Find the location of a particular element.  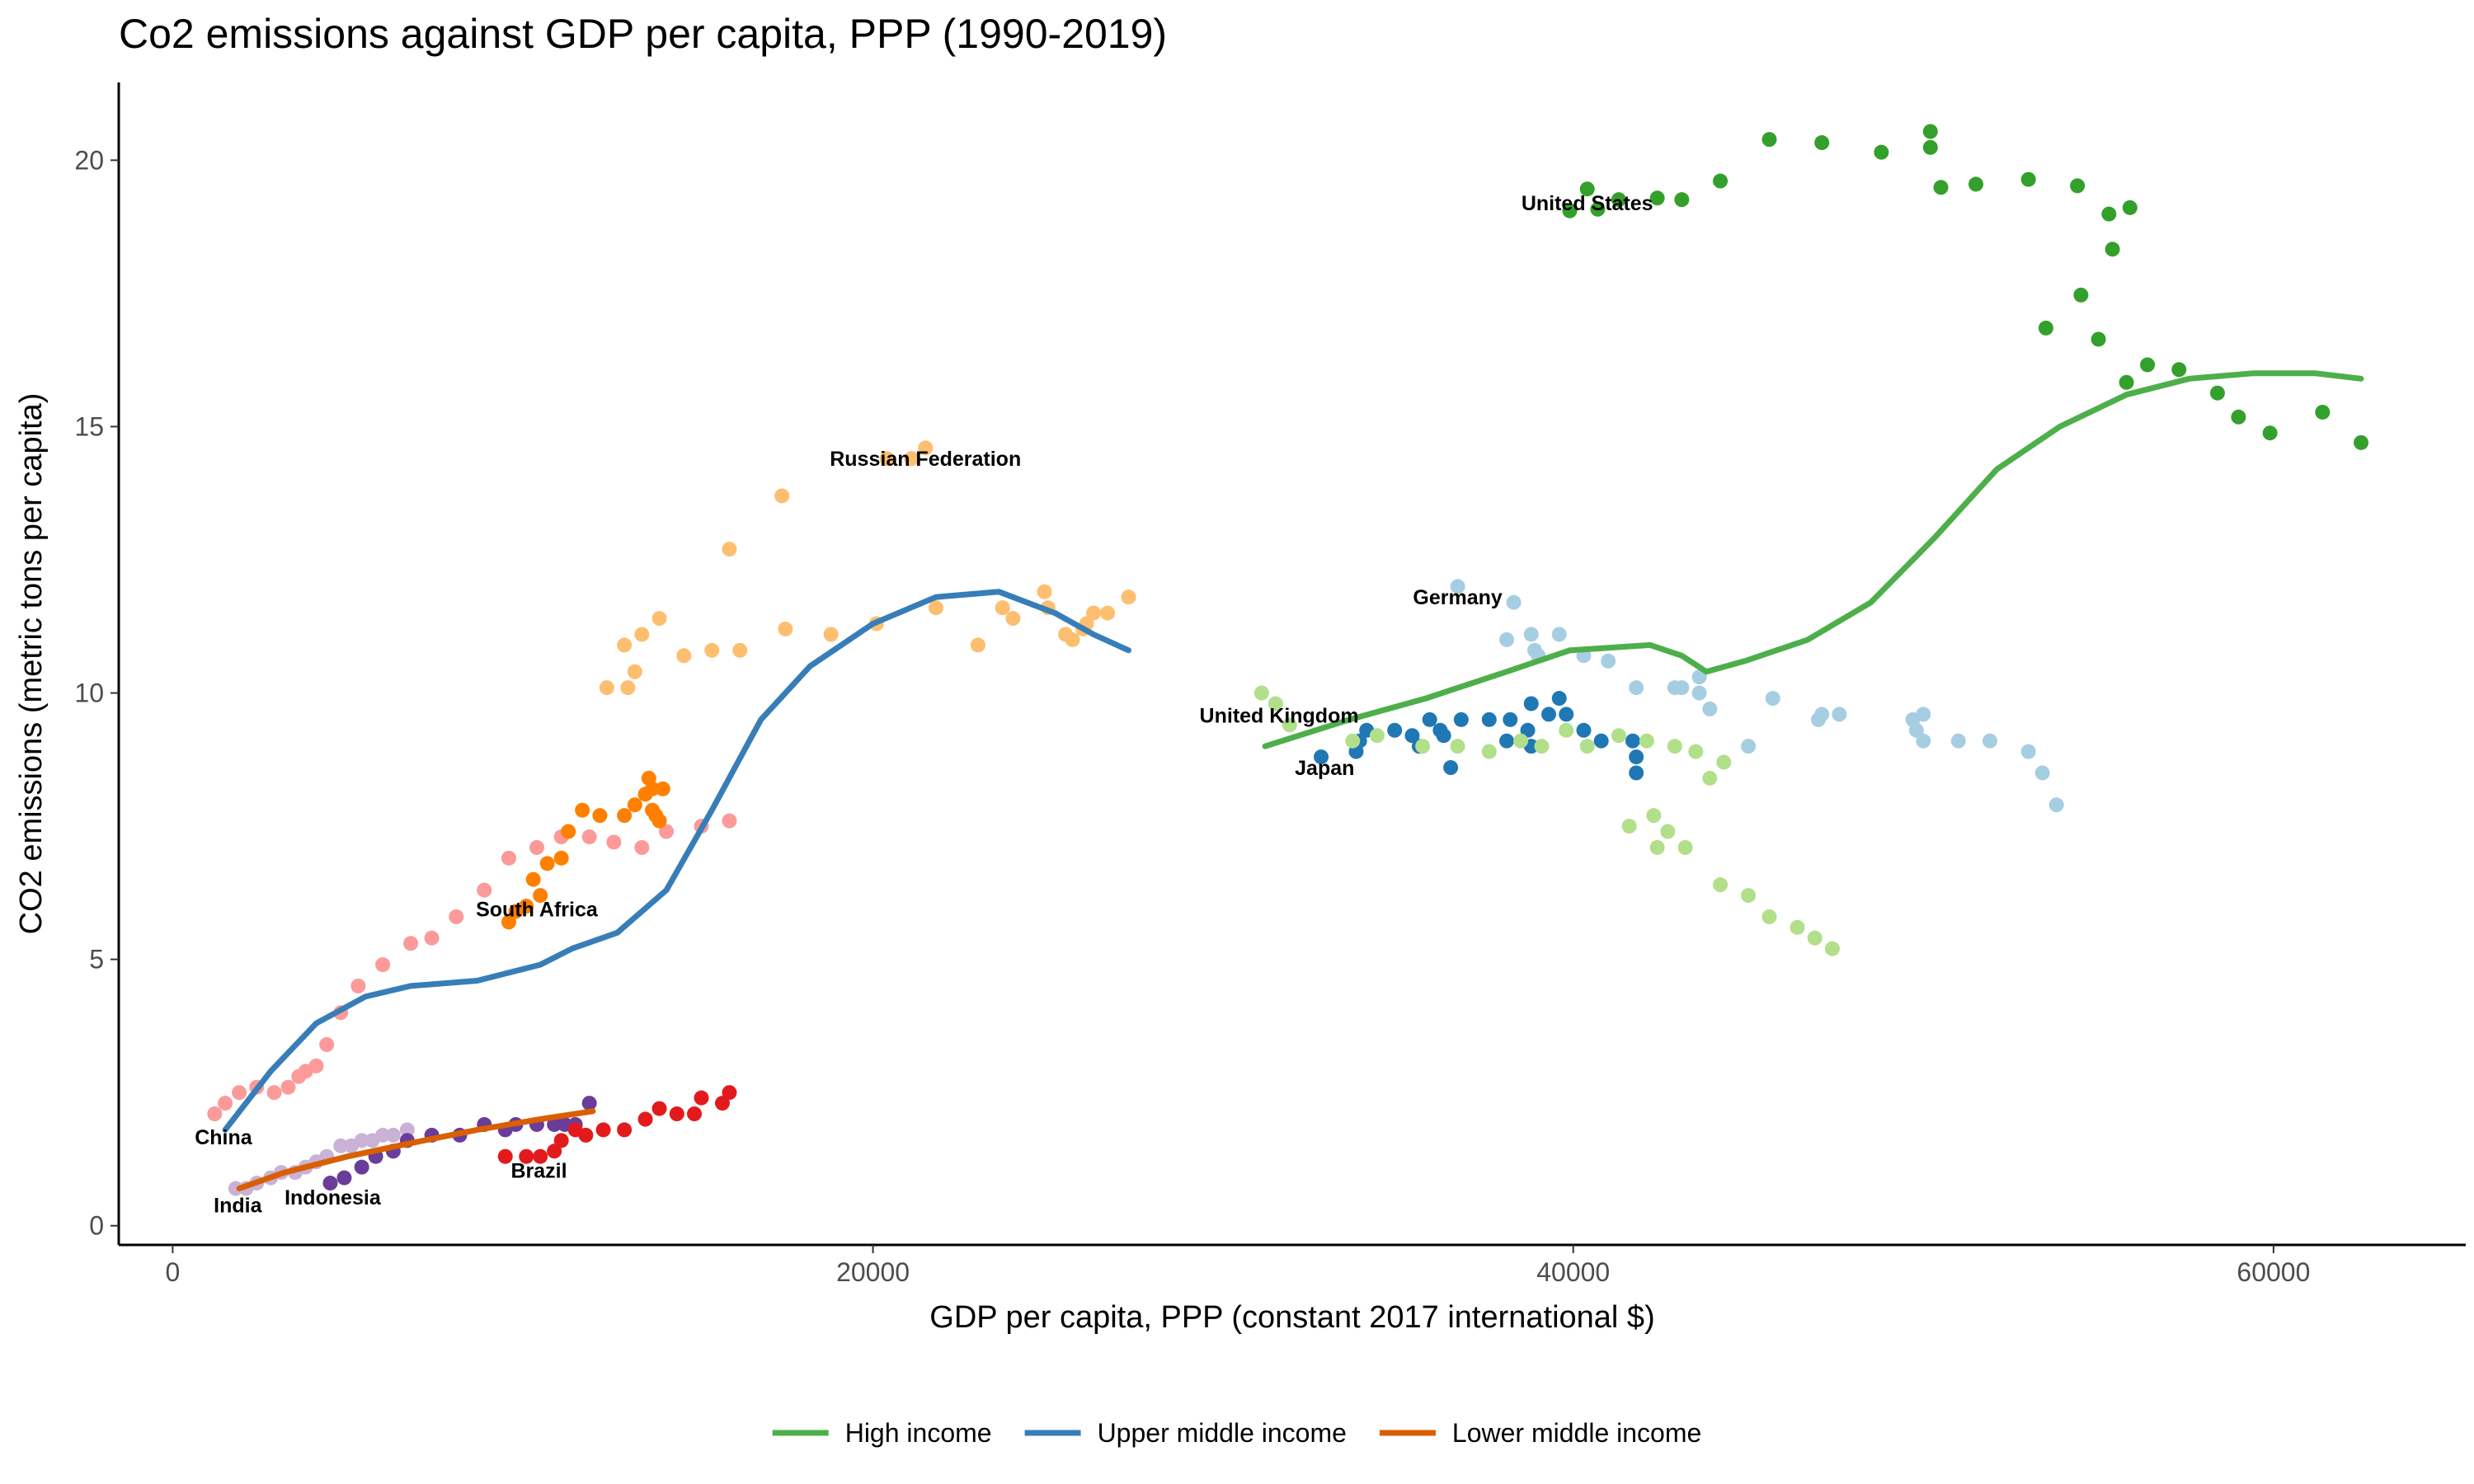

trend-line is located at coordinates (676, 861).